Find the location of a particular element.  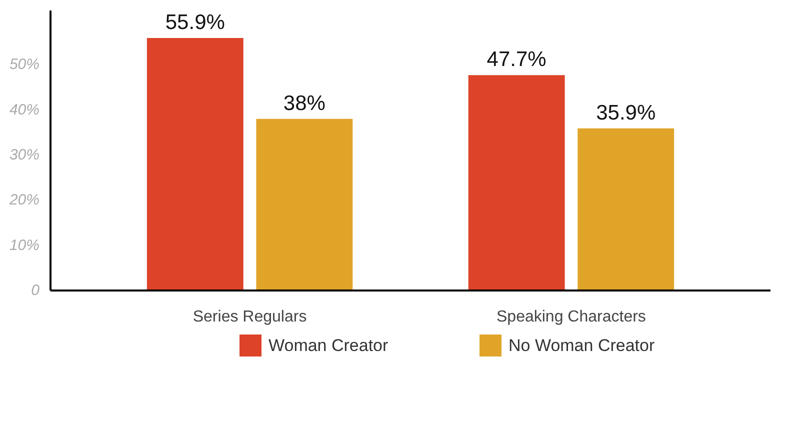

text: 38% is located at coordinates (304, 103).